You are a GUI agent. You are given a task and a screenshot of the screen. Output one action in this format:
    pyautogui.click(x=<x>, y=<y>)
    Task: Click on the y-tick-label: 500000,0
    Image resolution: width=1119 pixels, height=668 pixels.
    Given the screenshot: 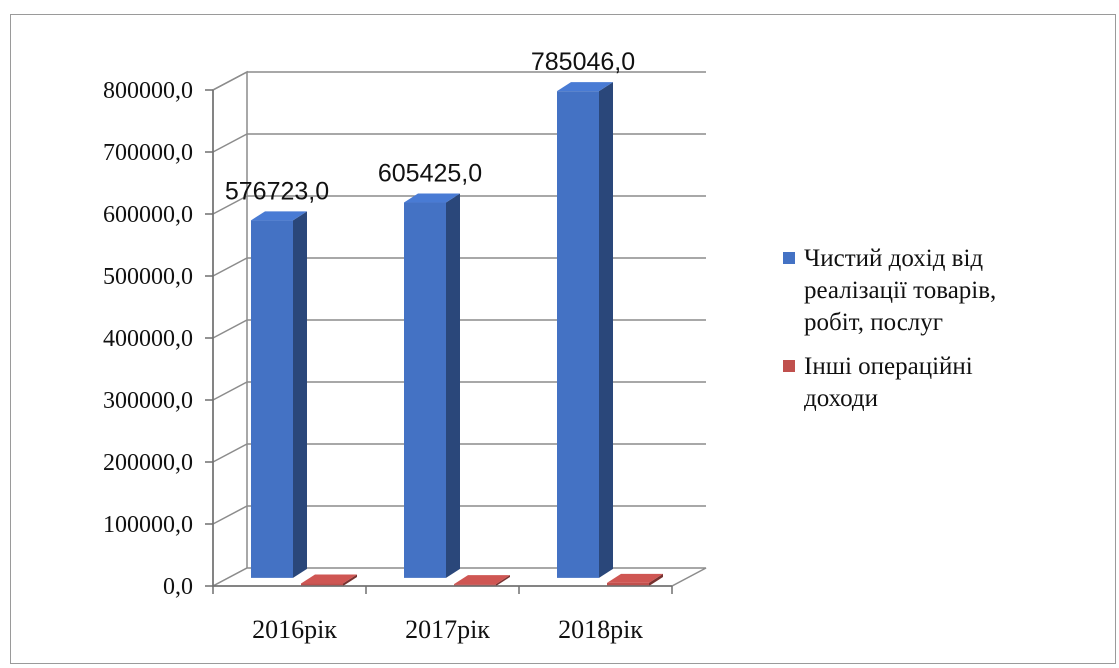 What is the action you would take?
    pyautogui.click(x=148, y=277)
    